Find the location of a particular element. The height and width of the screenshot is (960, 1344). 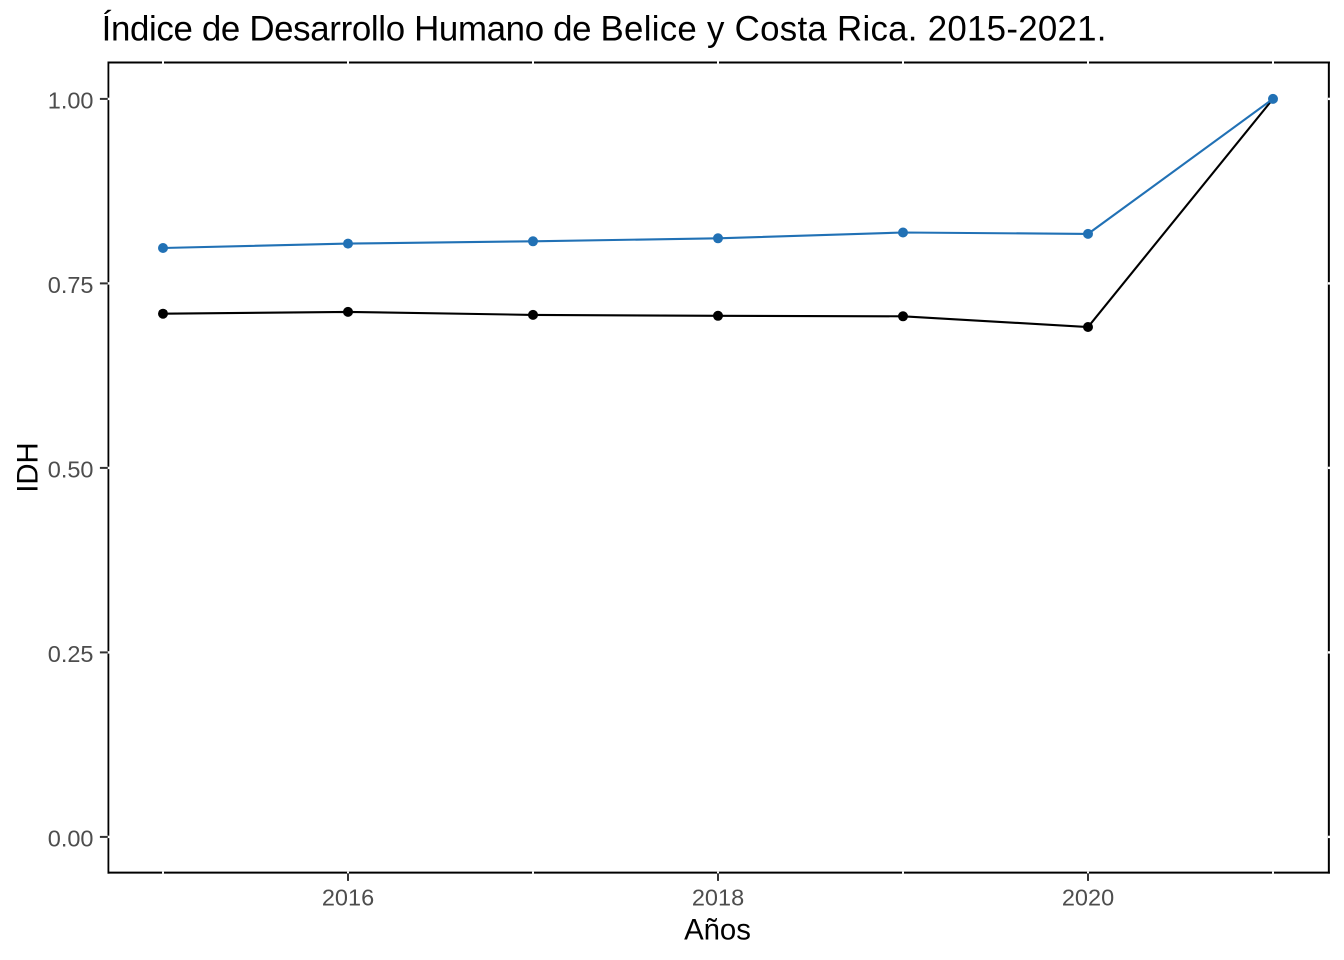

svg-text: 2020 is located at coordinates (1088, 898).